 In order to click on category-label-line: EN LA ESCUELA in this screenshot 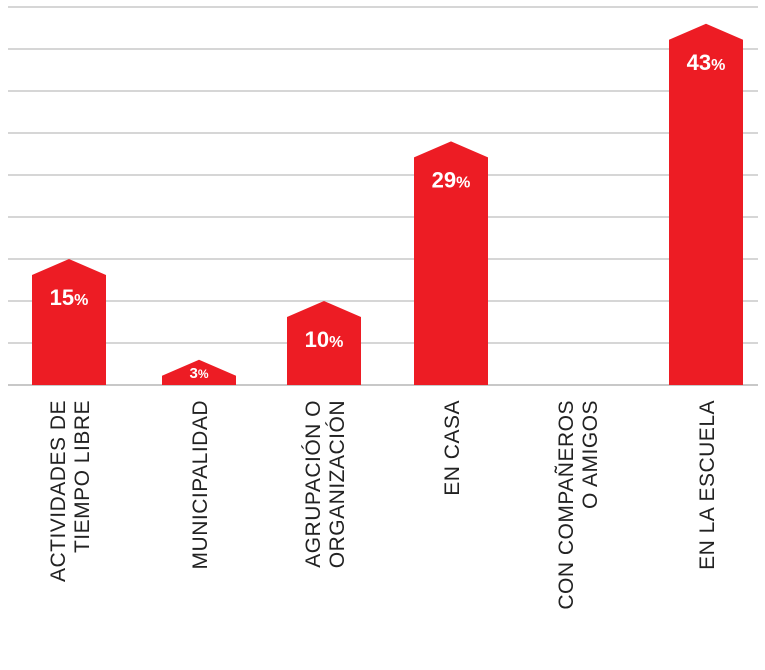, I will do `click(707, 485)`.